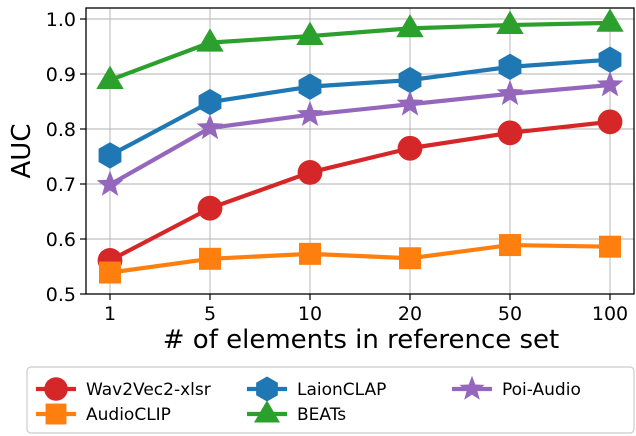 Image resolution: width=636 pixels, height=436 pixels. Describe the element at coordinates (61, 130) in the screenshot. I see `y-tick-label: 0.8` at that location.